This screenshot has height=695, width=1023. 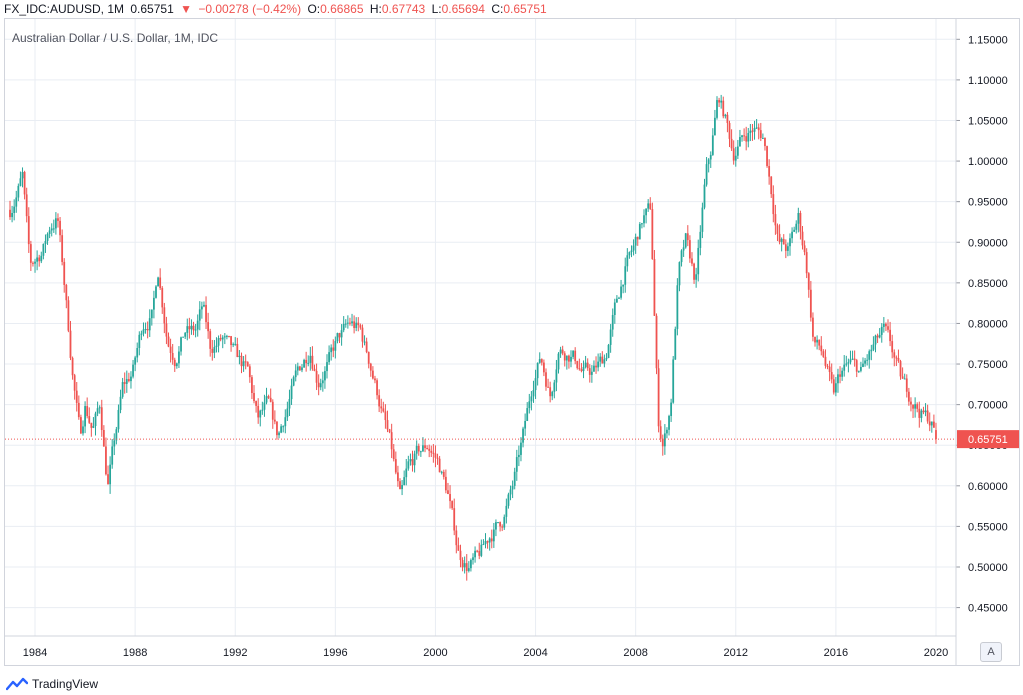 What do you see at coordinates (988, 243) in the screenshot?
I see `y-tick-label: 0.90000` at bounding box center [988, 243].